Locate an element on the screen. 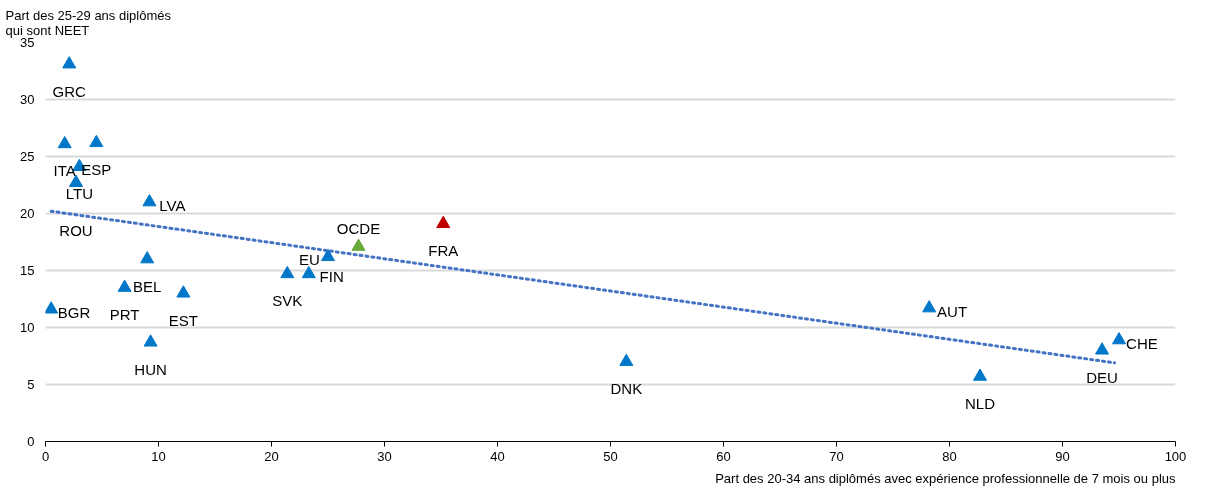 This screenshot has height=495, width=1214. x-tick-label: 90 is located at coordinates (1062, 456).